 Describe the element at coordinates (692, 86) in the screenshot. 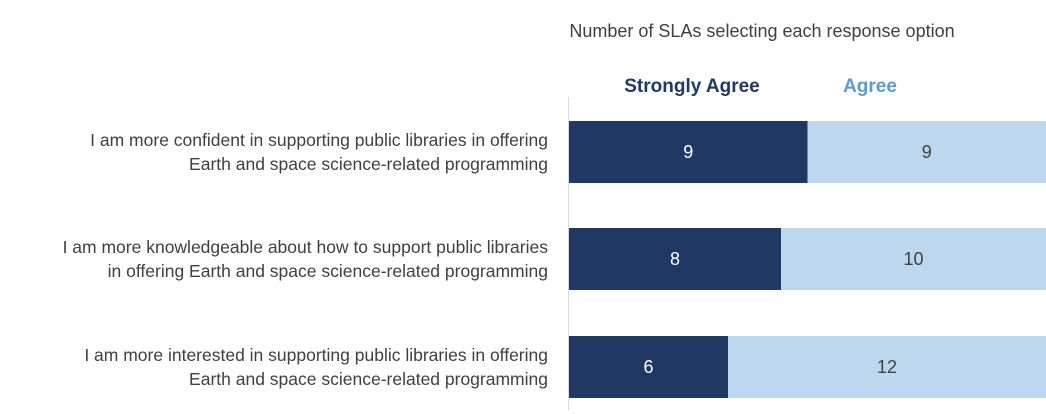

I see `legend-entry: Strongly Agree` at that location.